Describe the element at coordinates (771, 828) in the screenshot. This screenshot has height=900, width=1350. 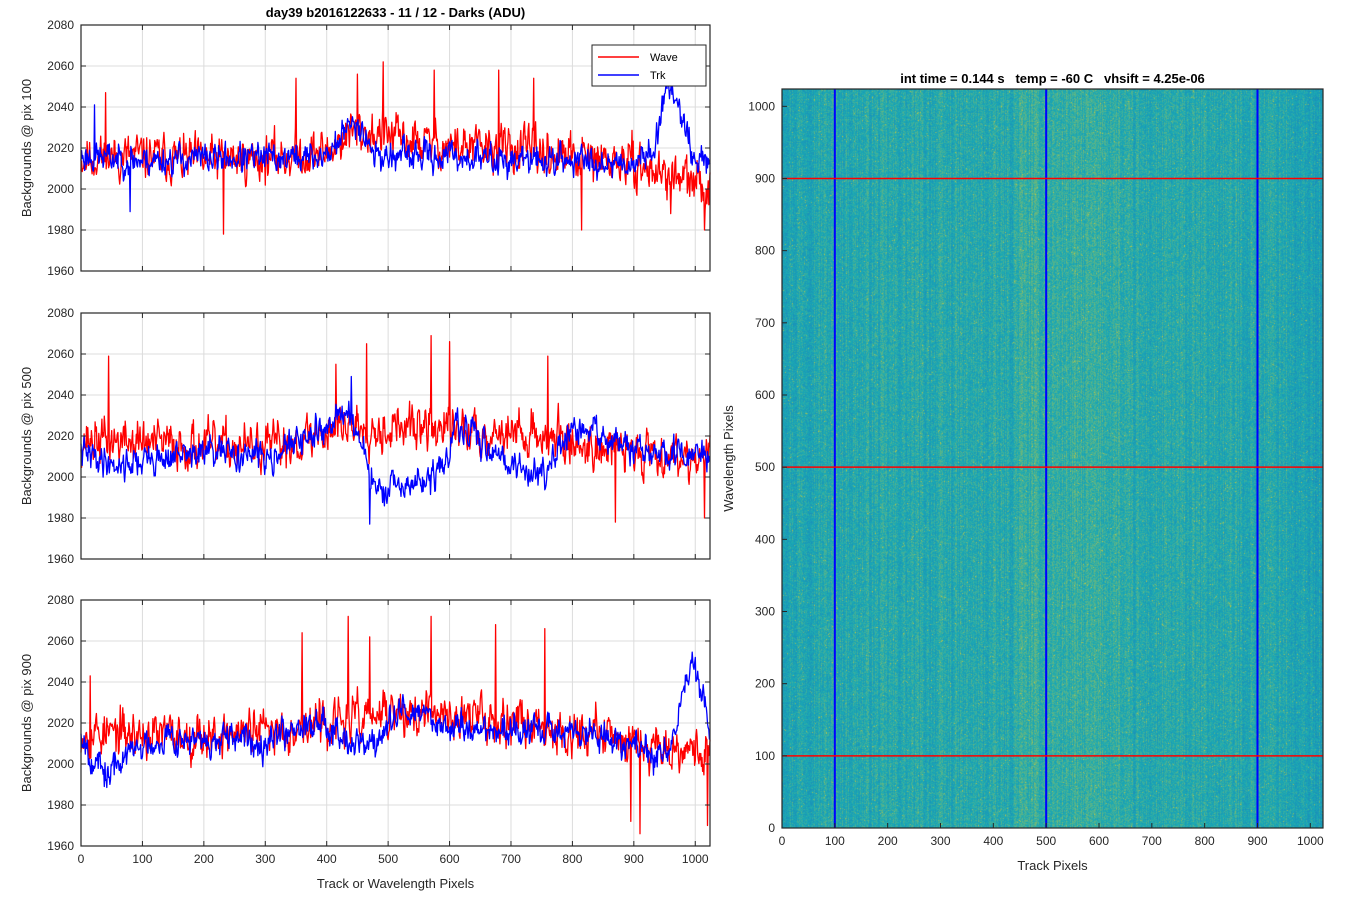
I see `y-tick-label: 0` at that location.